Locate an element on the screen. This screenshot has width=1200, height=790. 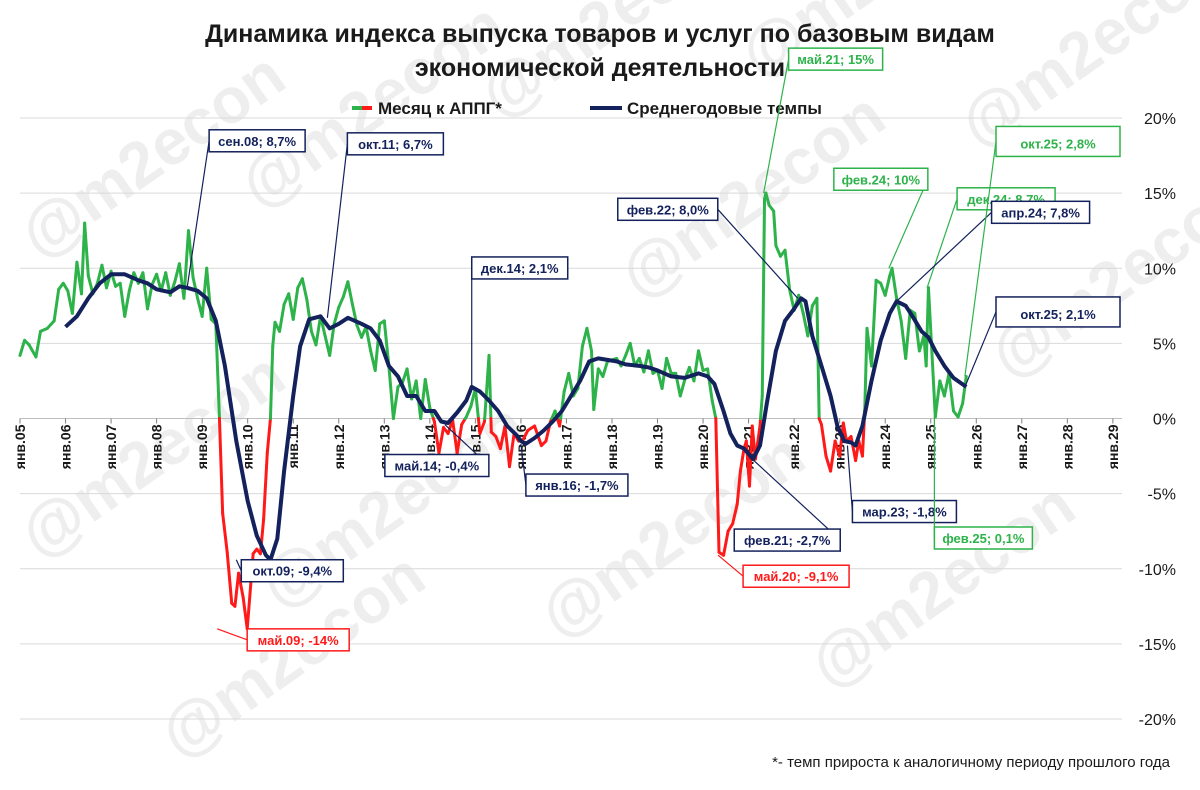
x-tick-label: янв.06 is located at coordinates (66, 446).